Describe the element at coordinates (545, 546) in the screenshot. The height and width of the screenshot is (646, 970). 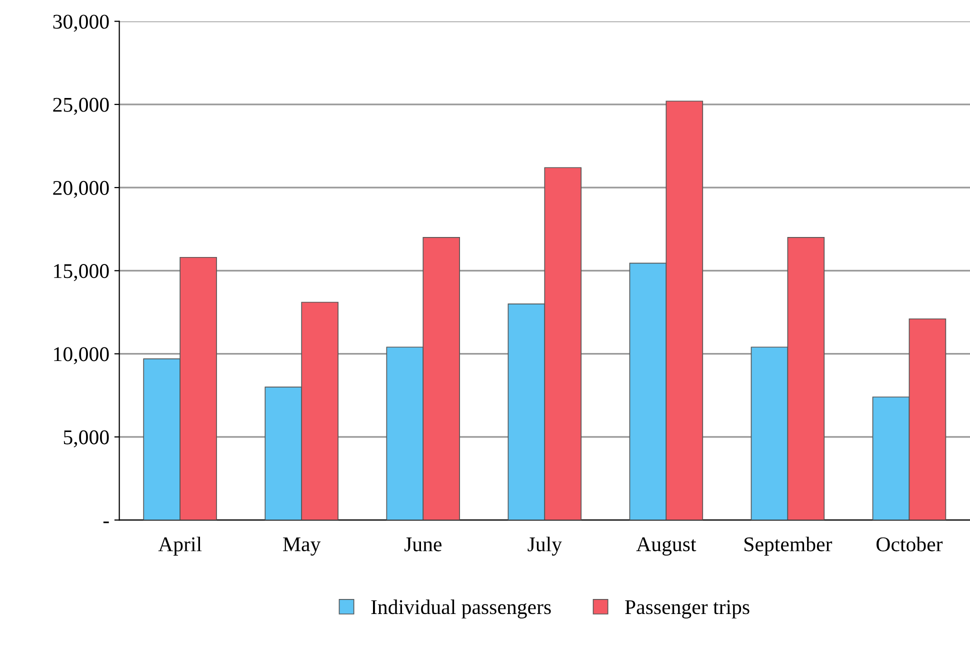
I see `x-tick-label: July` at that location.